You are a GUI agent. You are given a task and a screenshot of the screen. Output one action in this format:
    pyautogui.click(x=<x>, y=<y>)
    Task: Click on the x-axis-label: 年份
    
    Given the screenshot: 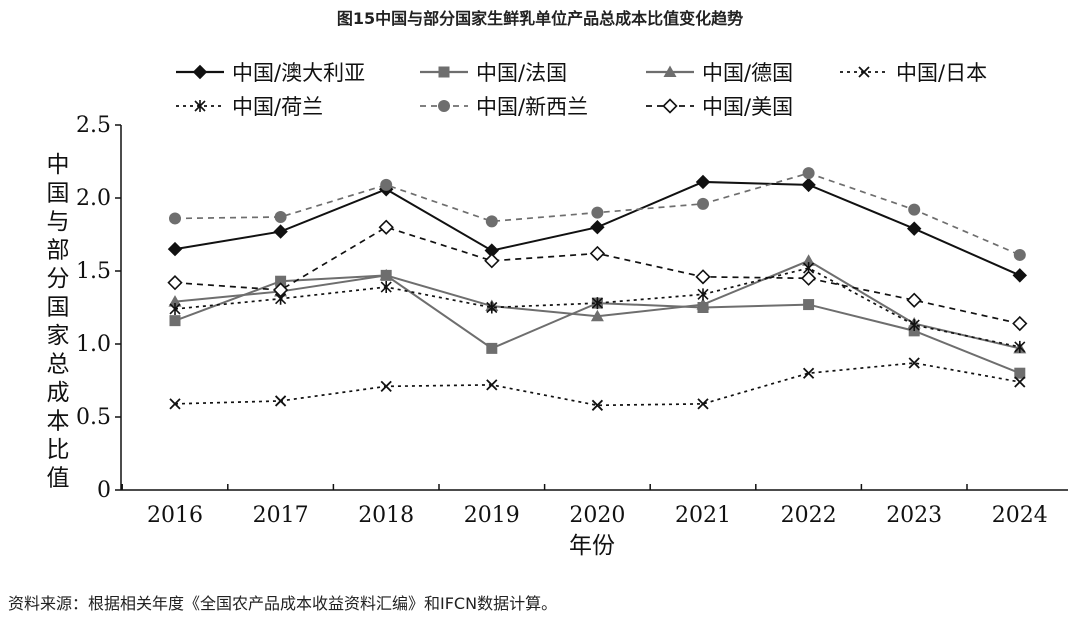 What is the action you would take?
    pyautogui.click(x=592, y=546)
    